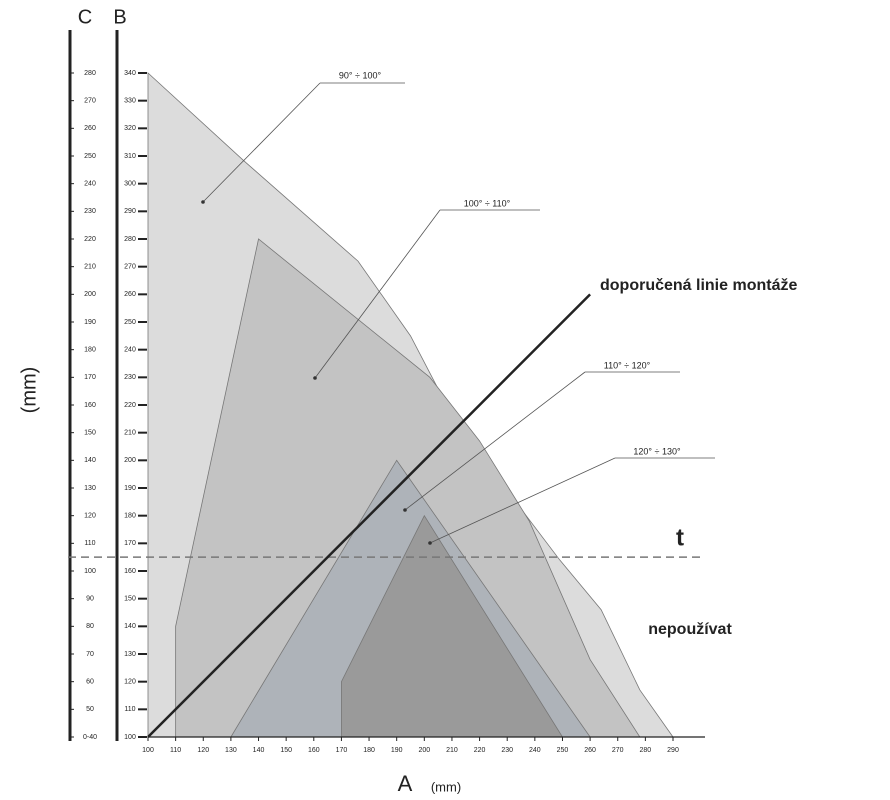 This screenshot has width=890, height=800. Describe the element at coordinates (130, 737) in the screenshot. I see `y-tick-label: 100` at that location.